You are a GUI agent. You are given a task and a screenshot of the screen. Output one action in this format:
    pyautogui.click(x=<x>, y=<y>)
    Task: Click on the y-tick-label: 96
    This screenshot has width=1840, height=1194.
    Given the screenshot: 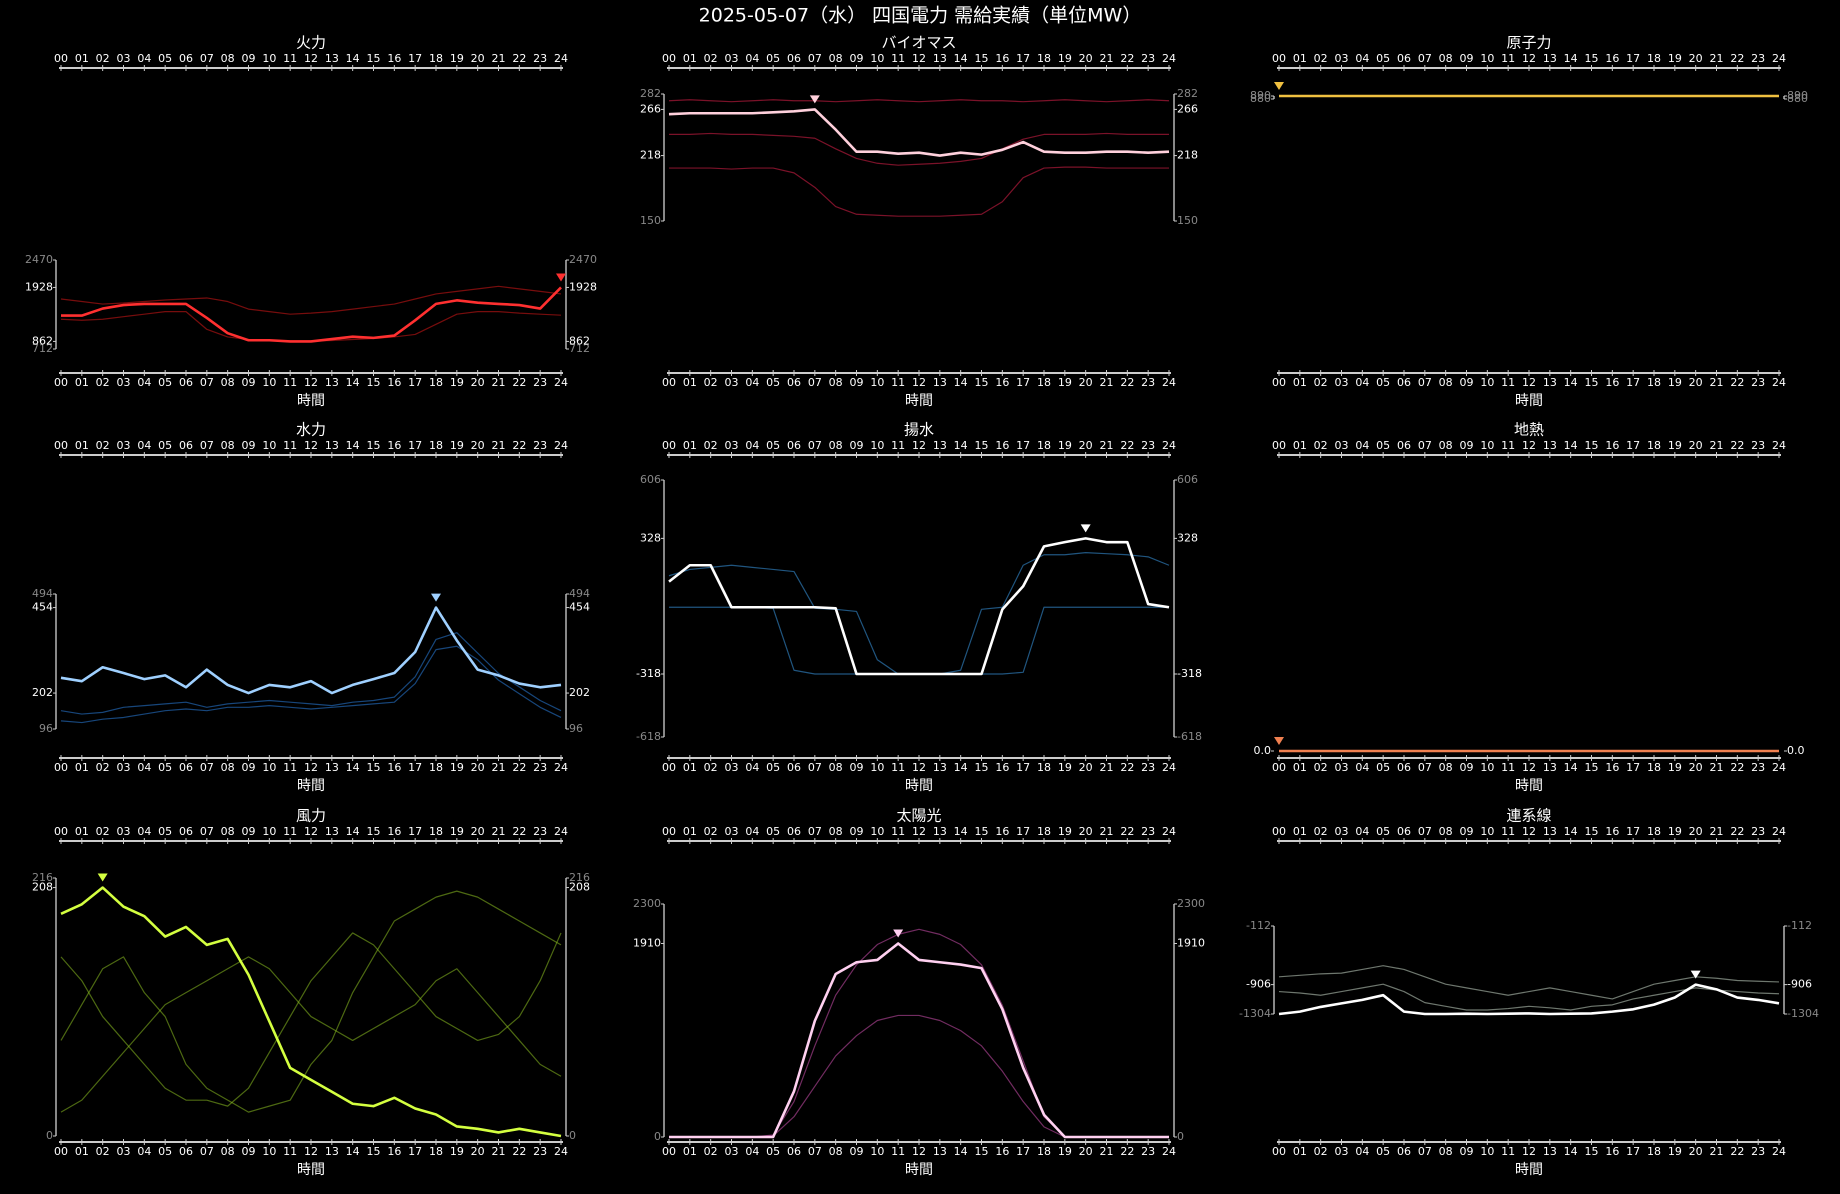 What is the action you would take?
    pyautogui.click(x=46, y=728)
    